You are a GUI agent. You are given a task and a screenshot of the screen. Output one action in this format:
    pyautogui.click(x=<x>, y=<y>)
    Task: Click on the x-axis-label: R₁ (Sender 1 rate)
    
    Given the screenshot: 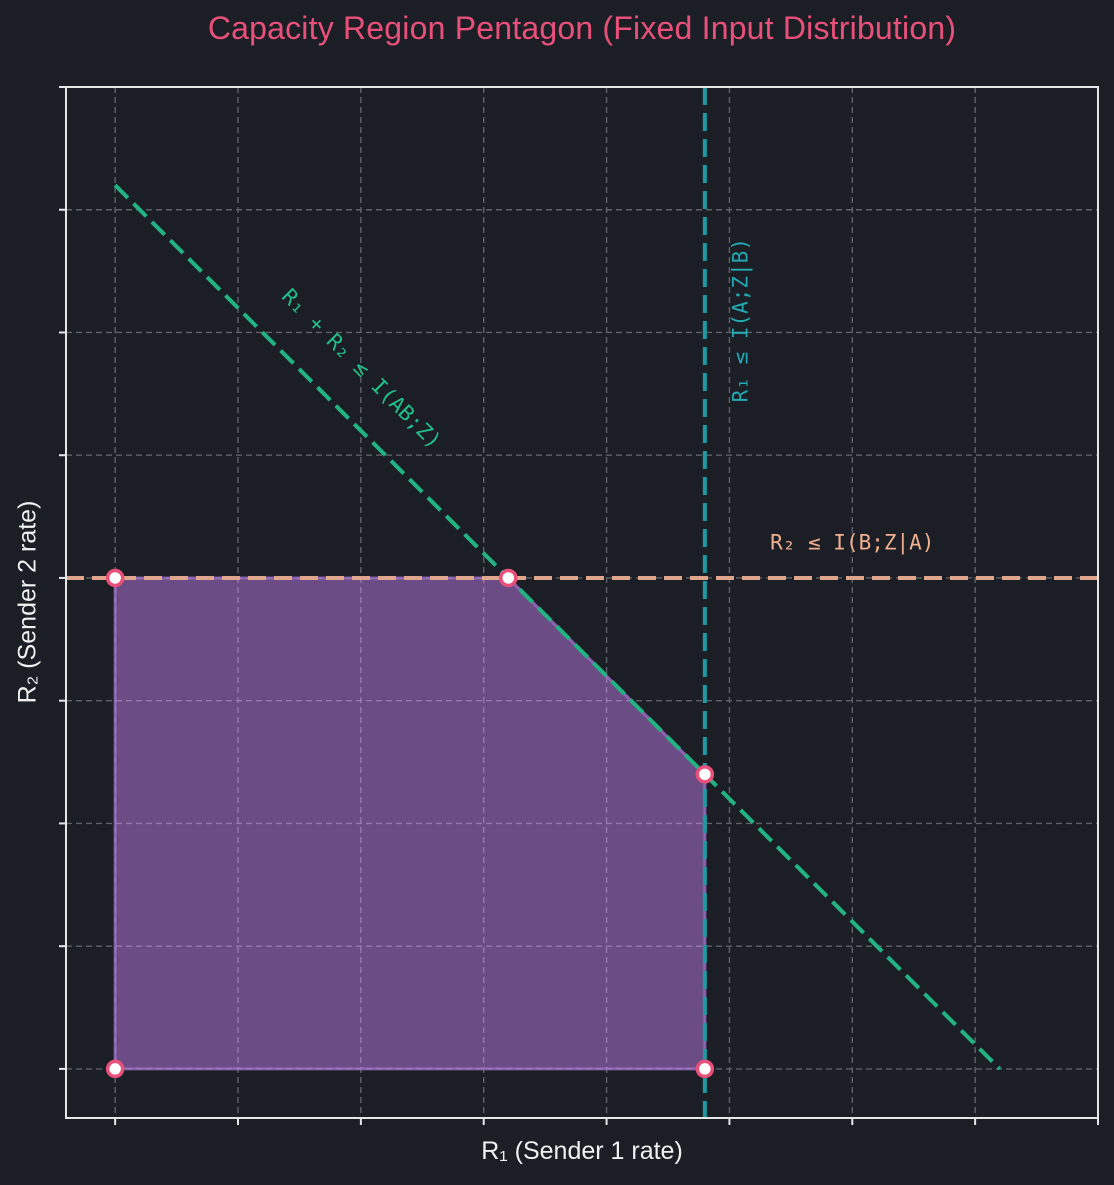 What is the action you would take?
    pyautogui.click(x=582, y=1151)
    